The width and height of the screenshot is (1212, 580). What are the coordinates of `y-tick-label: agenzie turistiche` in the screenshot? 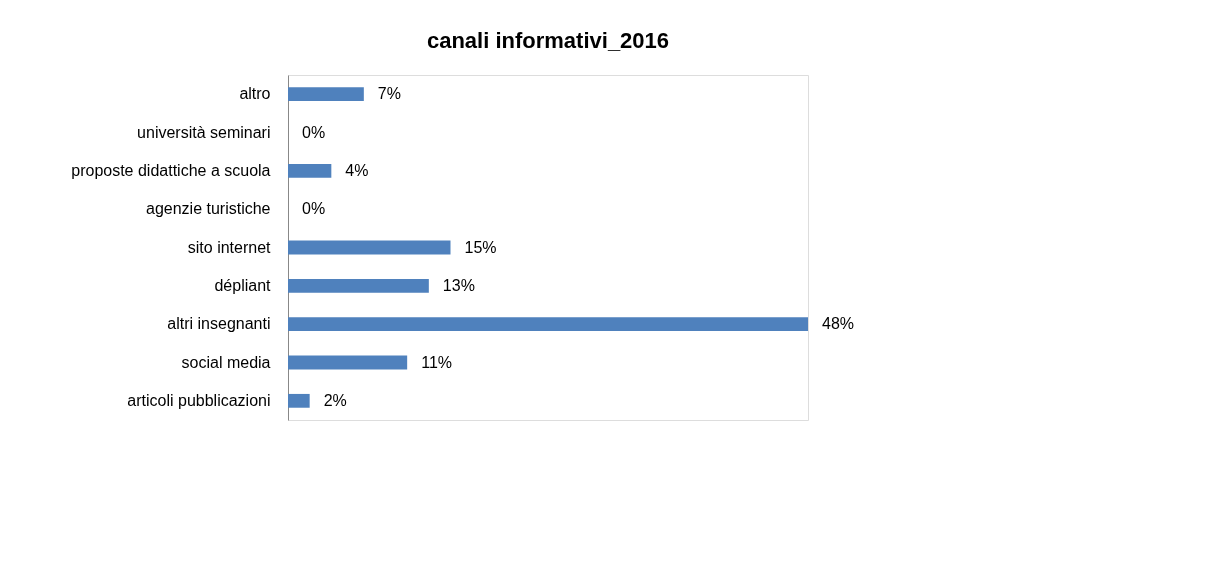 It's located at (208, 209).